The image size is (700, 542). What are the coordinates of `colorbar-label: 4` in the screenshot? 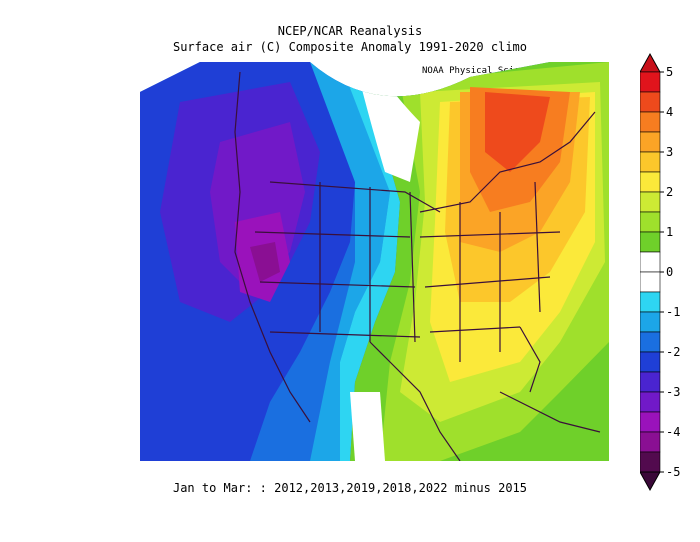 It's located at (669, 112).